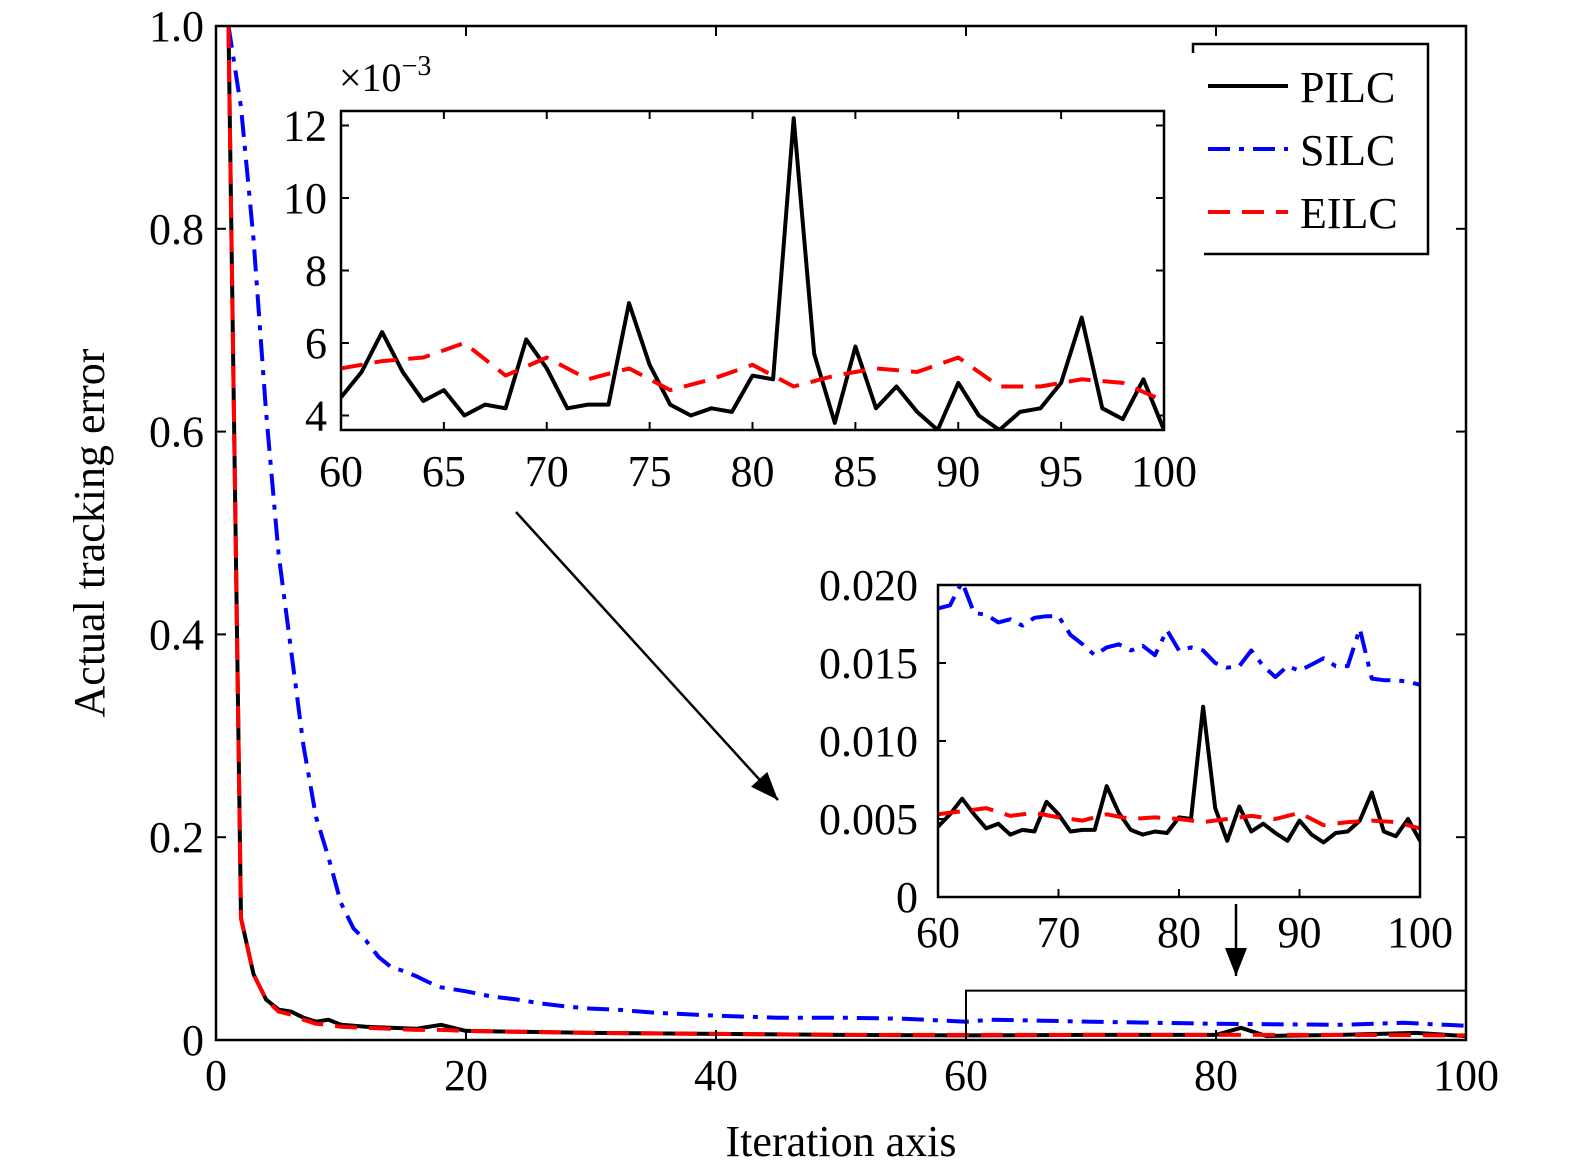  I want to click on x-tick-label: 0, so click(216, 1075).